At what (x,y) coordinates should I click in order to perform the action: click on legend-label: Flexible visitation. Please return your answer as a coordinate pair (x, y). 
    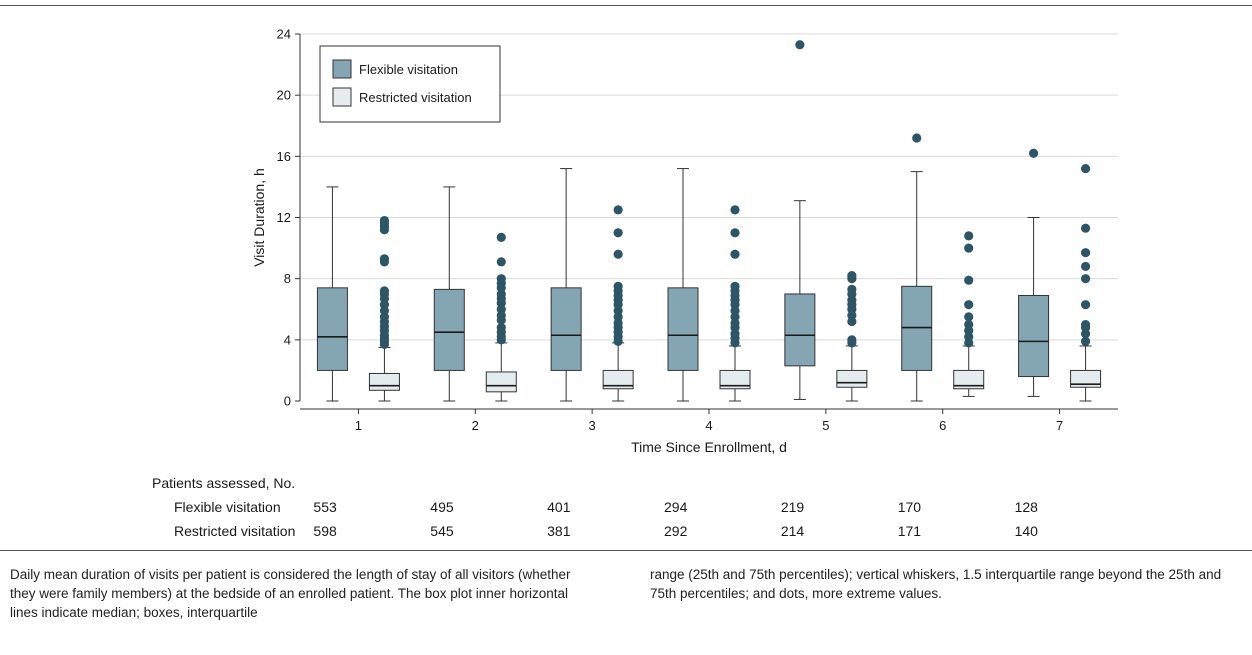
    Looking at the image, I should click on (408, 69).